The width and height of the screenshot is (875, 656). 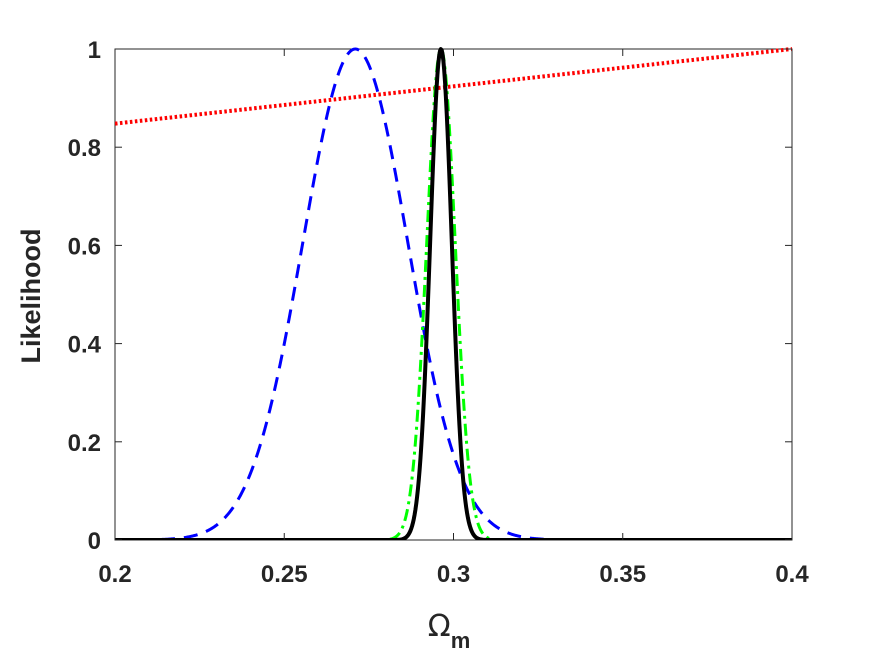 What do you see at coordinates (792, 574) in the screenshot?
I see `x-tick-label: 0.4` at bounding box center [792, 574].